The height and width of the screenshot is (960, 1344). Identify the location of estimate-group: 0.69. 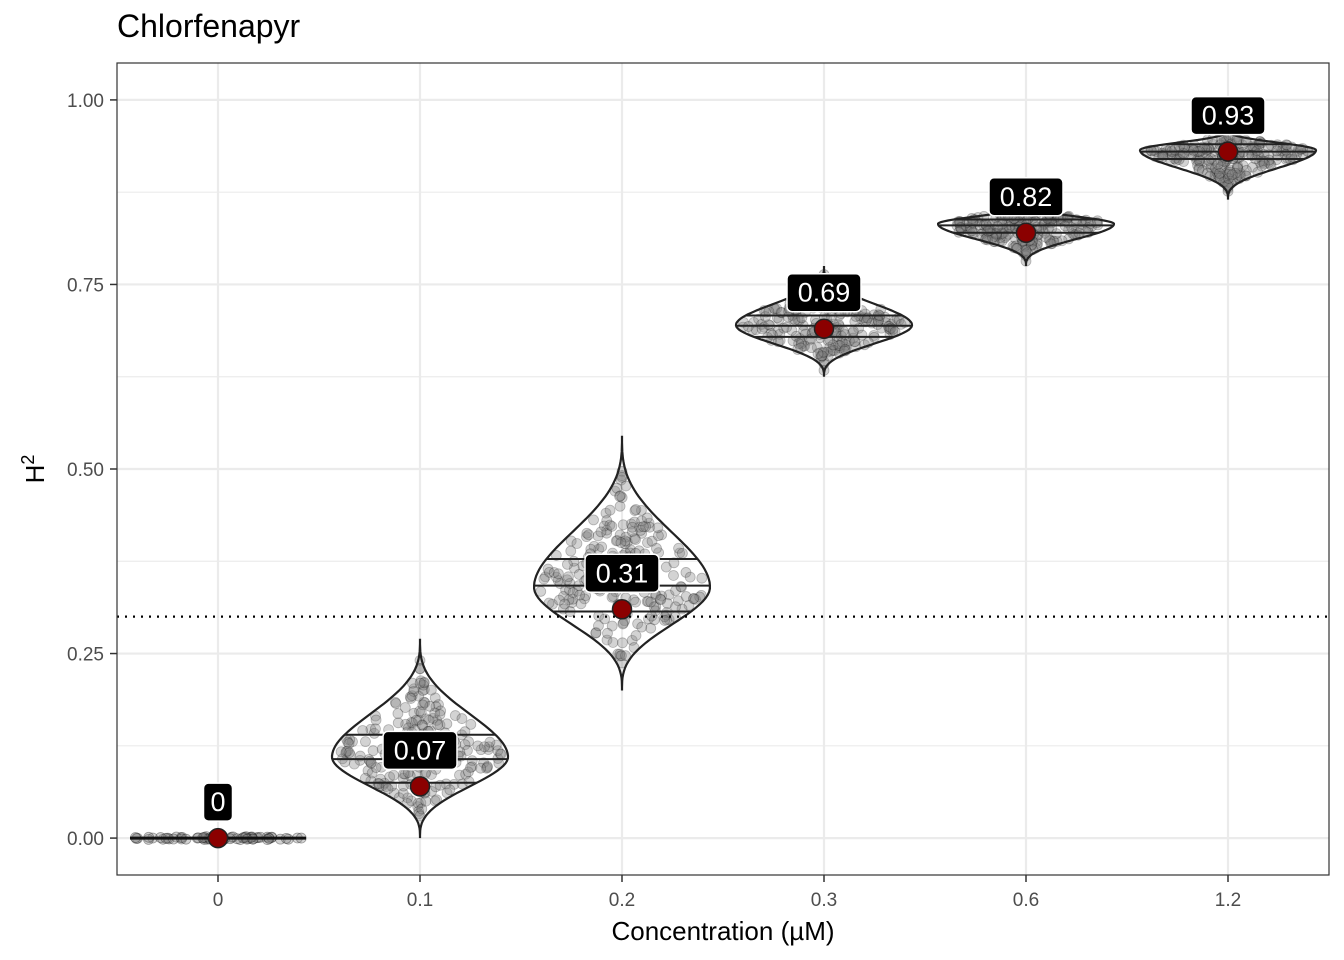
(824, 305).